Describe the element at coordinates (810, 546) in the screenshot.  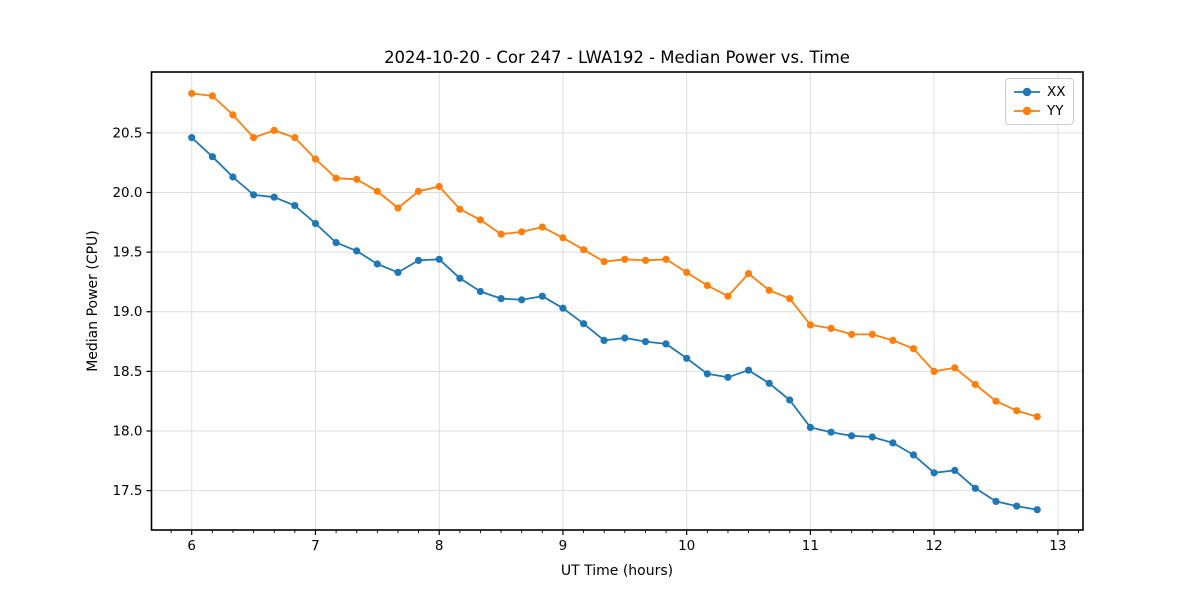
I see `x-tick-label: 11` at that location.